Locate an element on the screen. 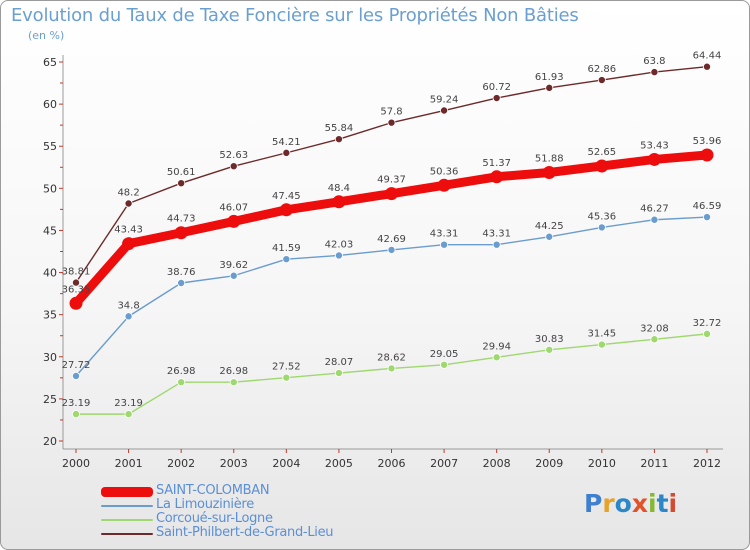 The width and height of the screenshot is (750, 550). data-label: 60.72 is located at coordinates (496, 87).